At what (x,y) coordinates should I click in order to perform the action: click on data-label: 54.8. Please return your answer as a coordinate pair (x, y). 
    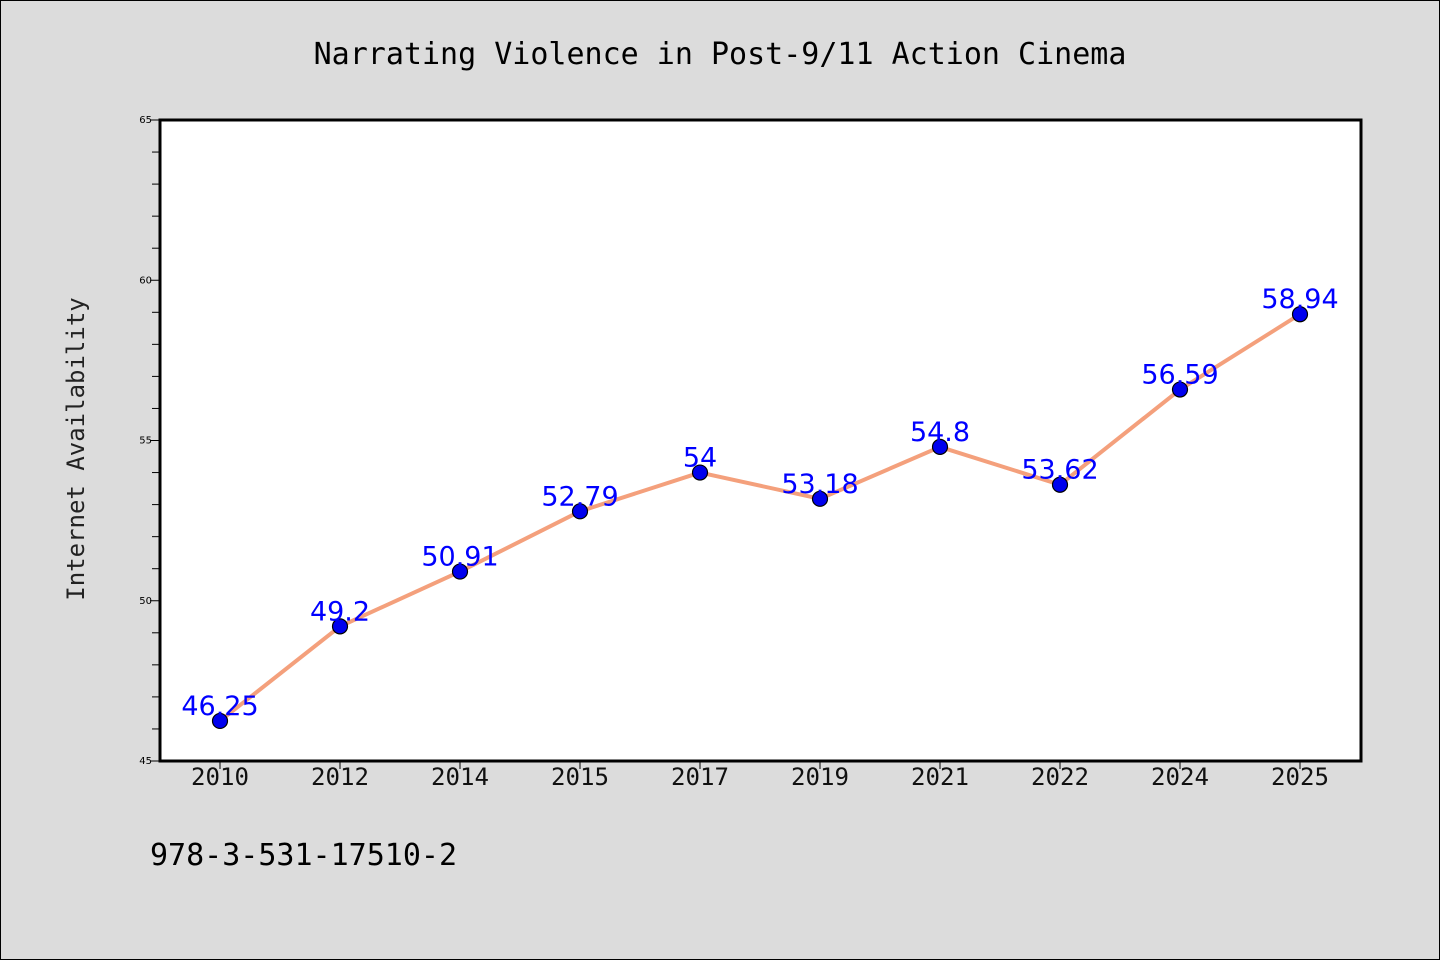
    Looking at the image, I should click on (940, 432).